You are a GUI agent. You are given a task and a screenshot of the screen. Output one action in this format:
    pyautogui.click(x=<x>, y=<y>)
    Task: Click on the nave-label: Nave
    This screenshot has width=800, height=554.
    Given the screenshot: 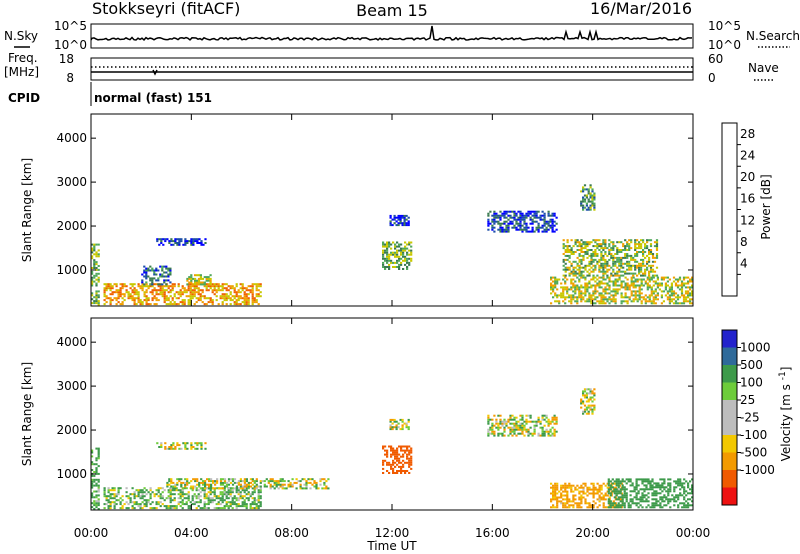 What is the action you would take?
    pyautogui.click(x=763, y=68)
    